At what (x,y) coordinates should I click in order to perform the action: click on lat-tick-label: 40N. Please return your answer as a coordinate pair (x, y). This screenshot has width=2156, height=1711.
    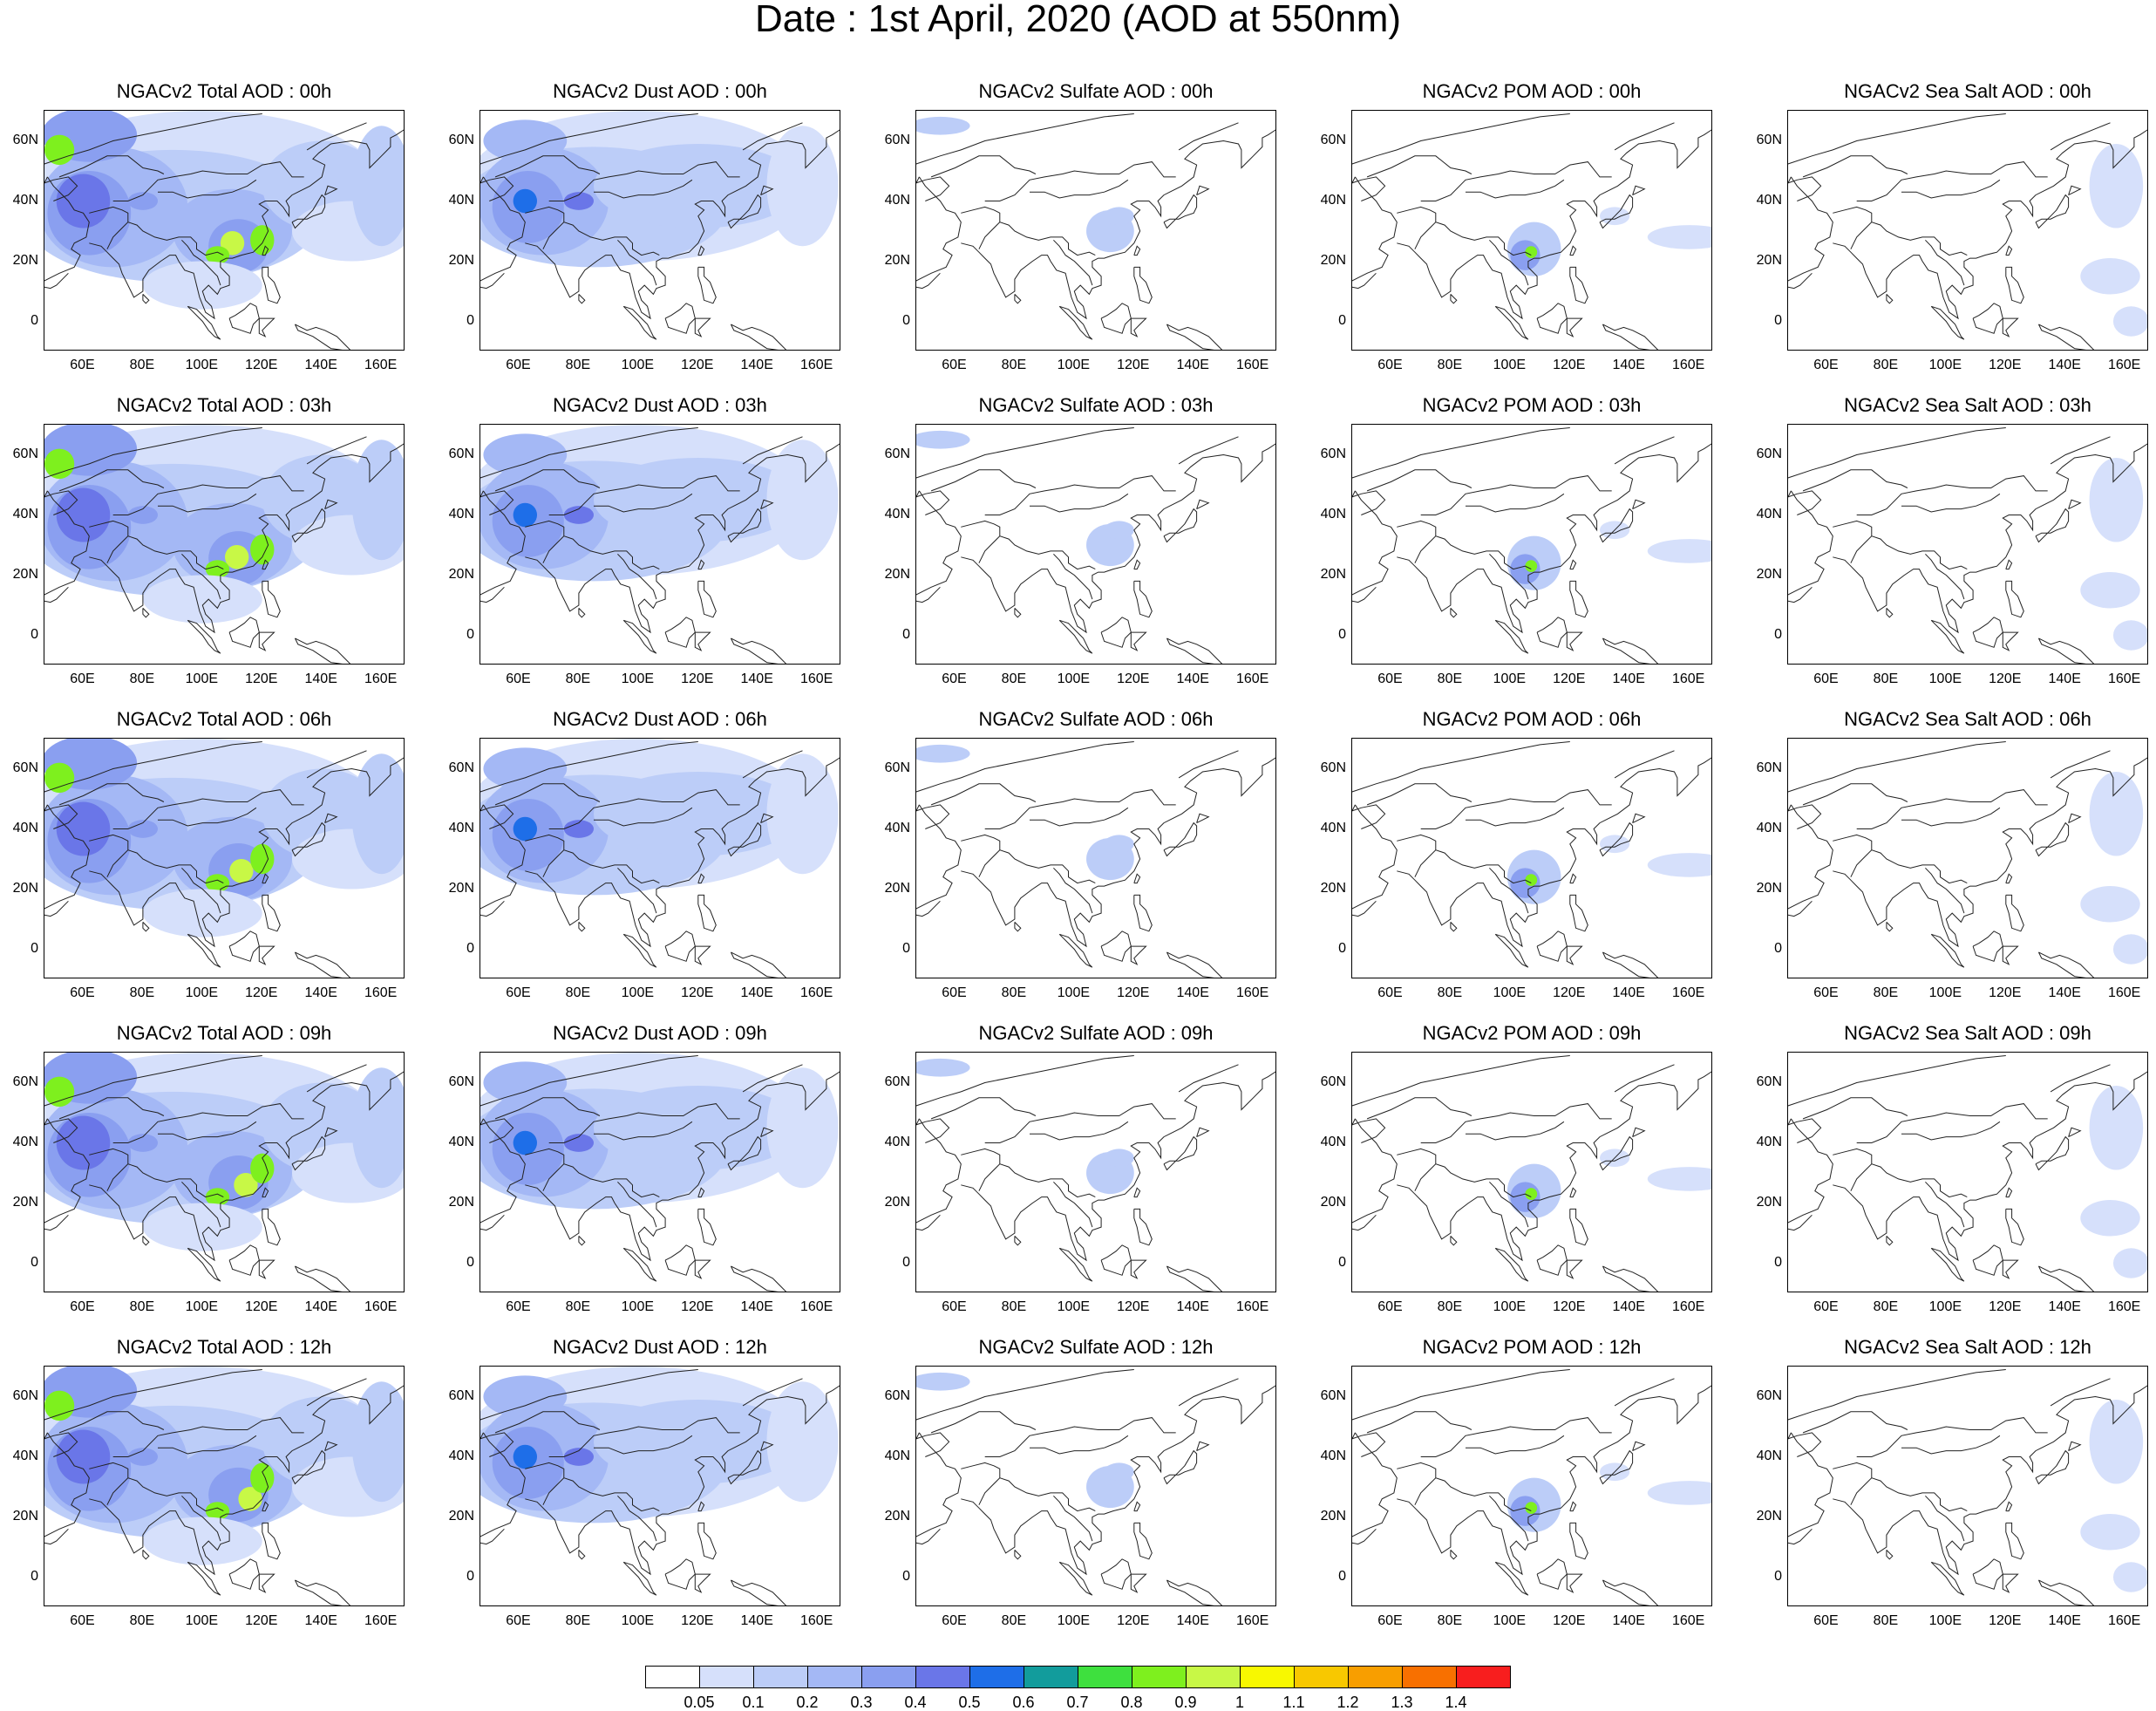
    Looking at the image, I should click on (1769, 200).